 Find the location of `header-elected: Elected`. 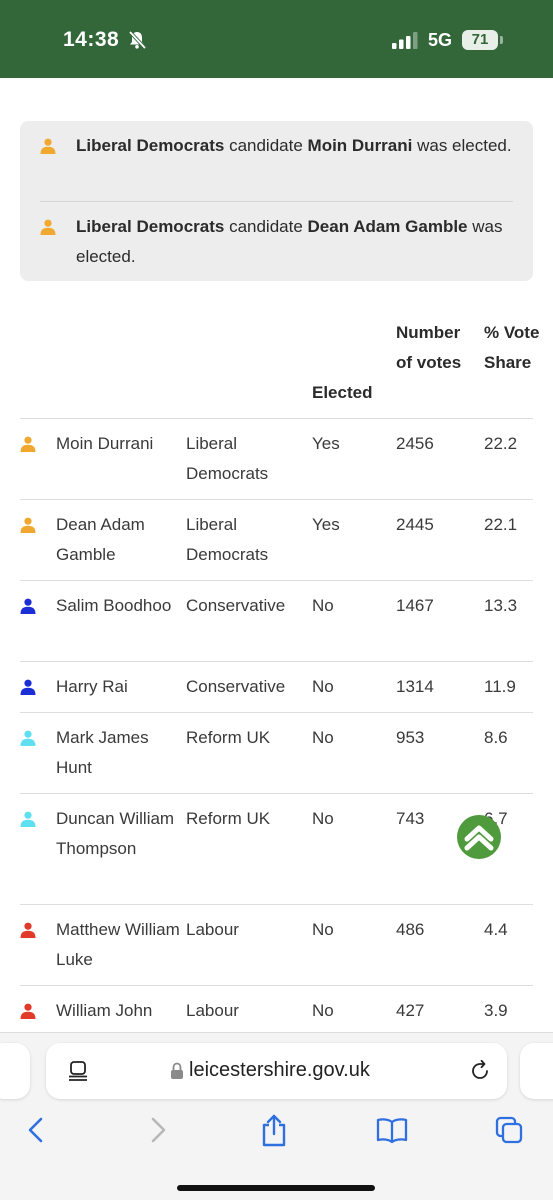

header-elected: Elected is located at coordinates (342, 392).